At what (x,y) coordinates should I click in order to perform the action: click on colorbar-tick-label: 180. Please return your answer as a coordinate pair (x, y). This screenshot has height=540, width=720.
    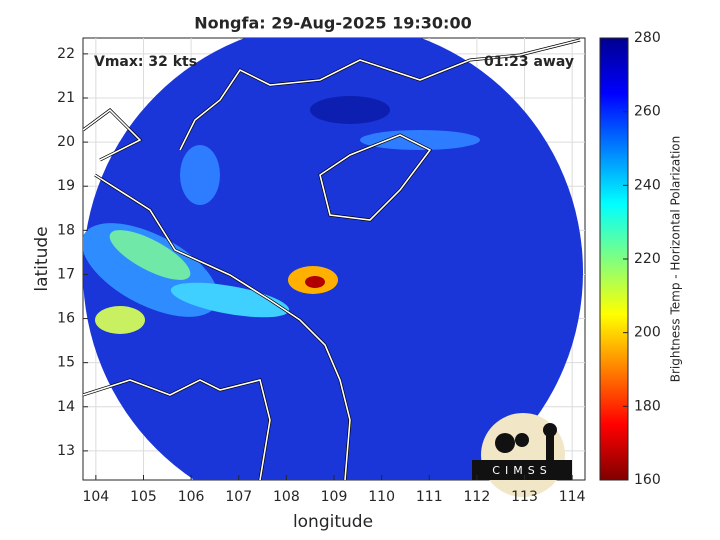
    Looking at the image, I should click on (647, 406).